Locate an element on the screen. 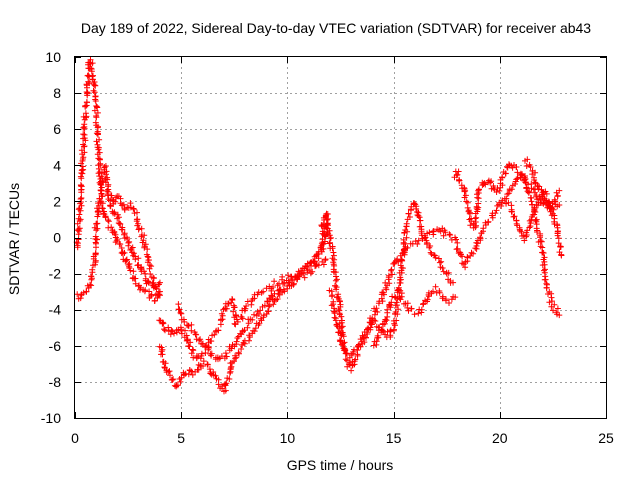 The height and width of the screenshot is (485, 640). data-series is located at coordinates (393, 293).